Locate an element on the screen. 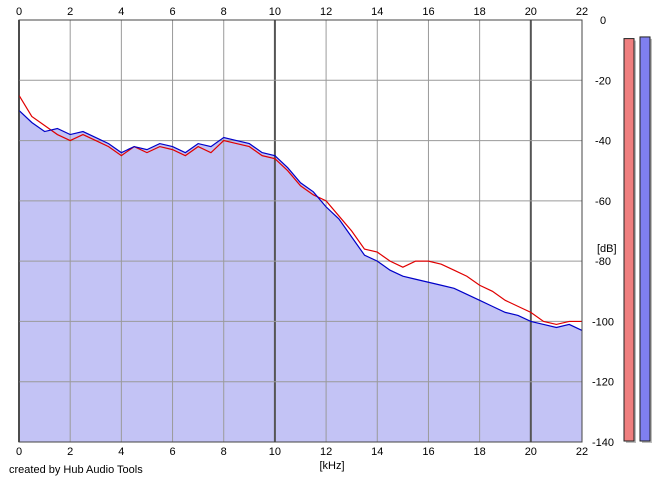  x-tick-label-top: 4 is located at coordinates (121, 12).